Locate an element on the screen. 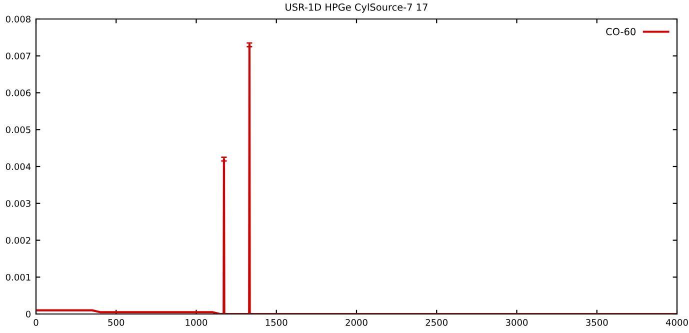 This screenshot has height=333, width=689. y-tick-label: 0 is located at coordinates (28, 314).